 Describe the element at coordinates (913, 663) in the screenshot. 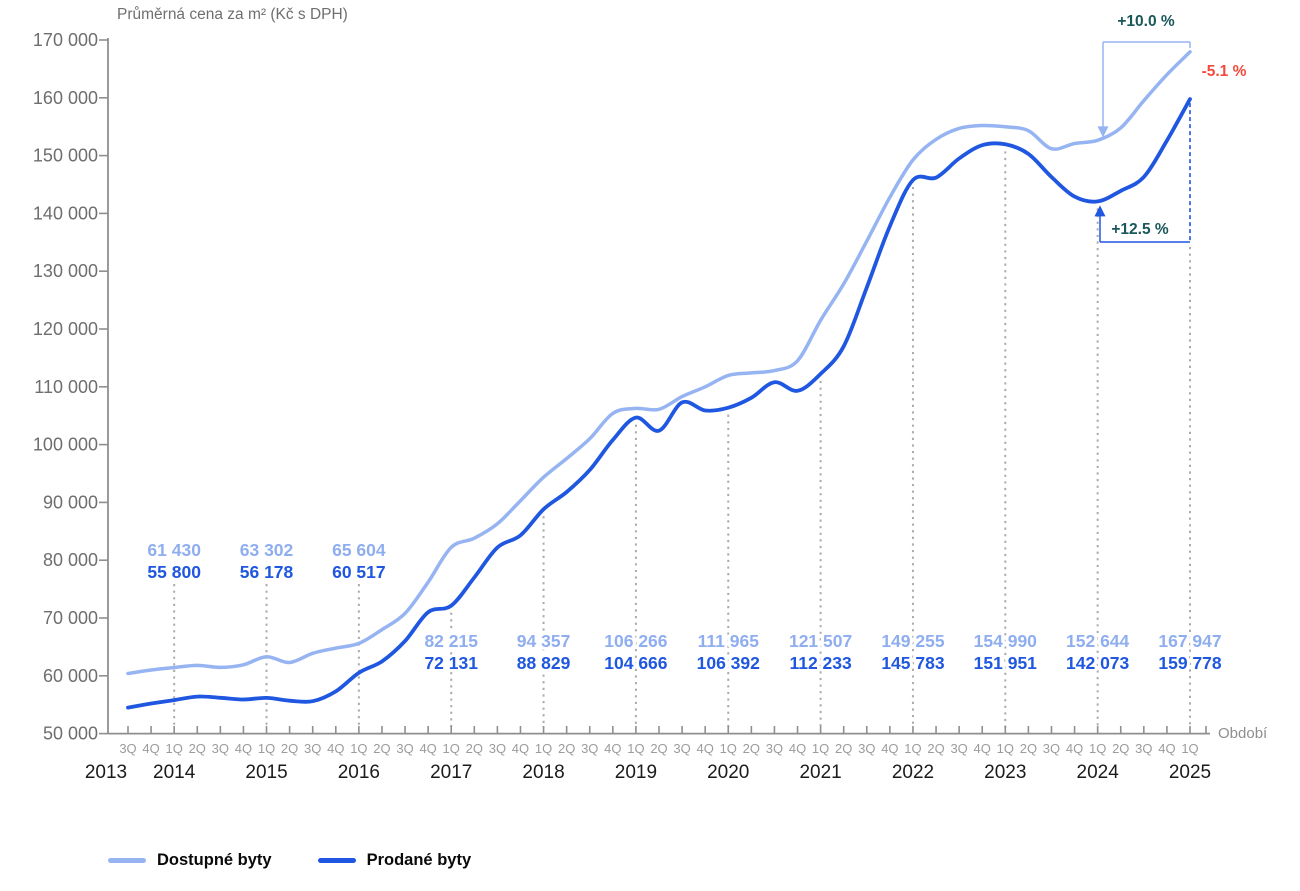

I see `sold-price-label: 145 783` at that location.